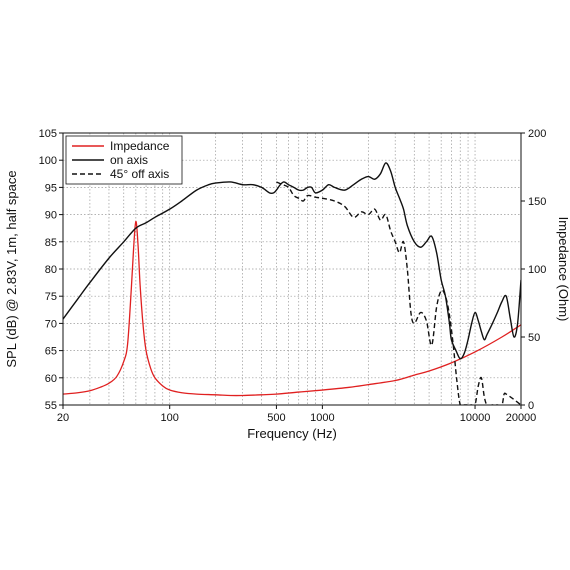  What do you see at coordinates (276, 418) in the screenshot?
I see `x-tick-label: 500` at bounding box center [276, 418].